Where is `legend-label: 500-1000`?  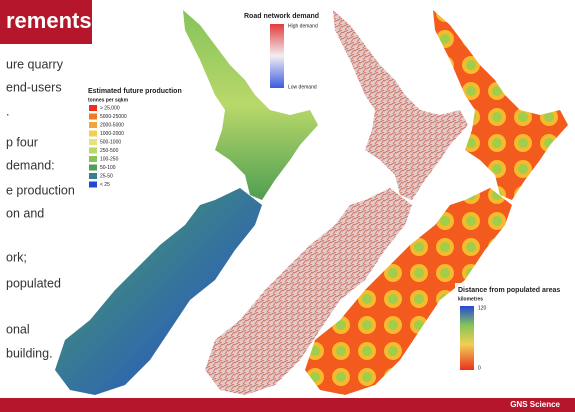
legend-label: 500-1000 is located at coordinates (110, 142).